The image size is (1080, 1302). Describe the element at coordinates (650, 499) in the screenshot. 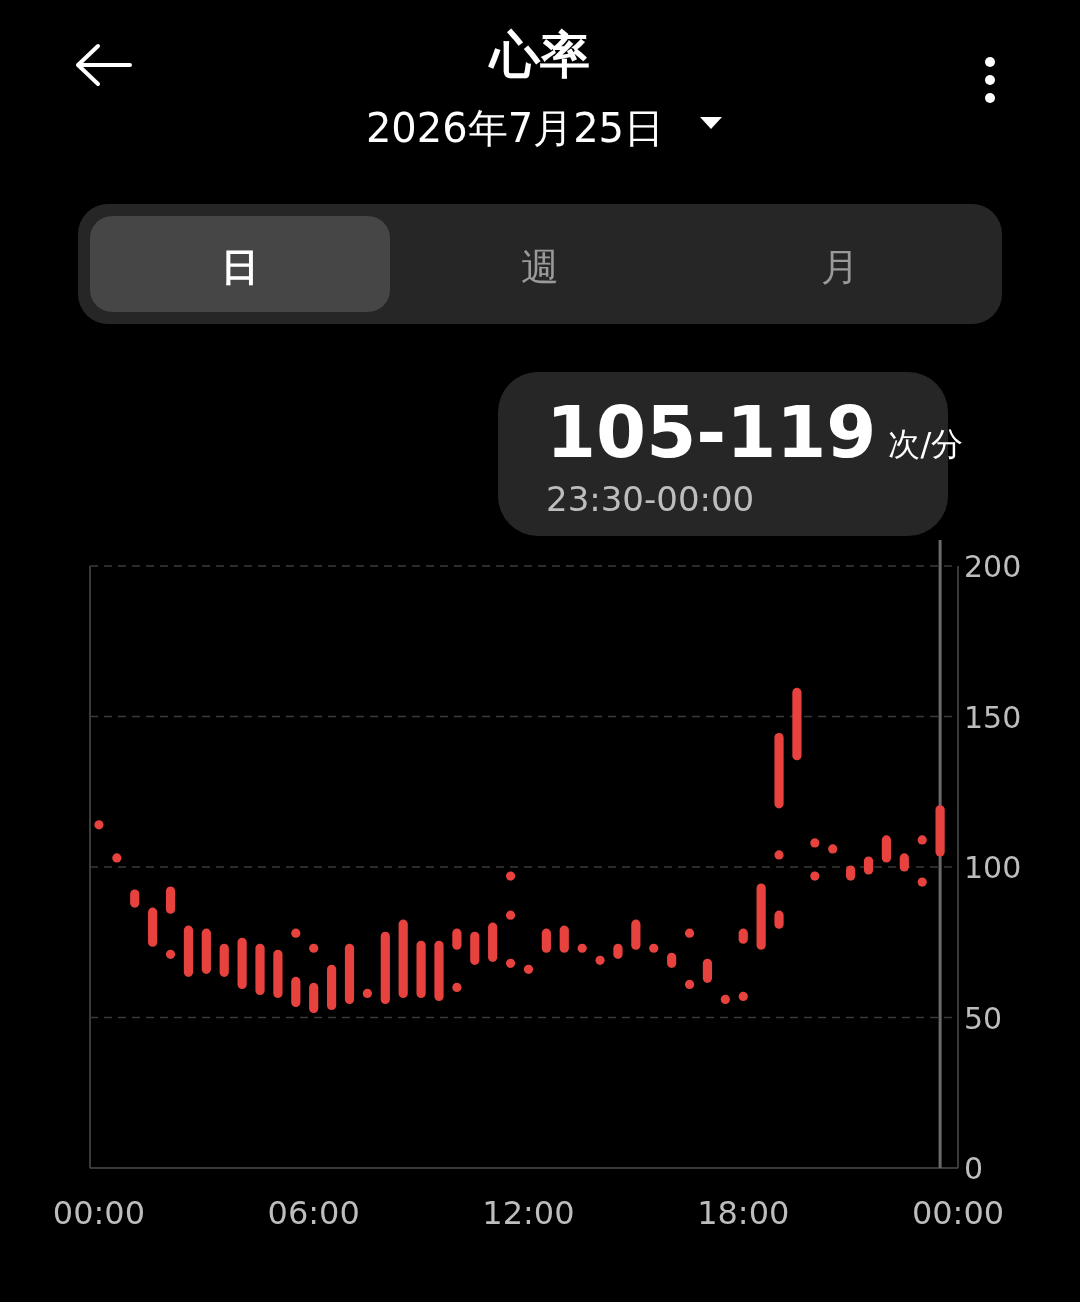

I see `text: 23:30-00:00` at that location.